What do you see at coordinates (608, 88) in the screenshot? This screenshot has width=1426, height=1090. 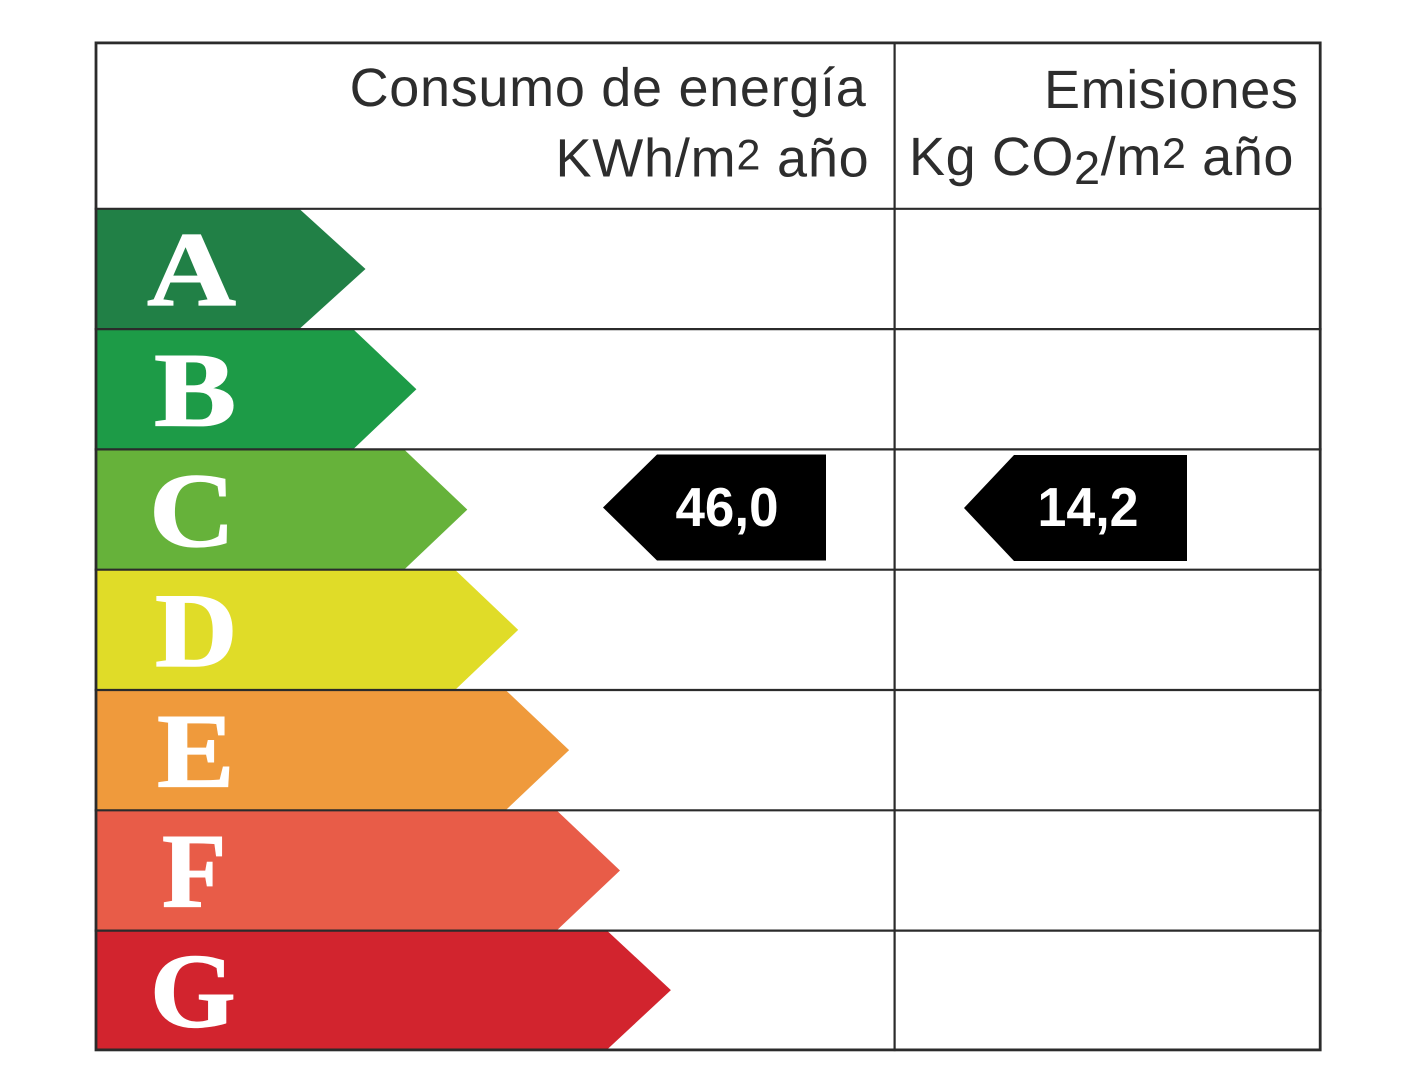 I see `svg-text: Consumo de energía` at bounding box center [608, 88].